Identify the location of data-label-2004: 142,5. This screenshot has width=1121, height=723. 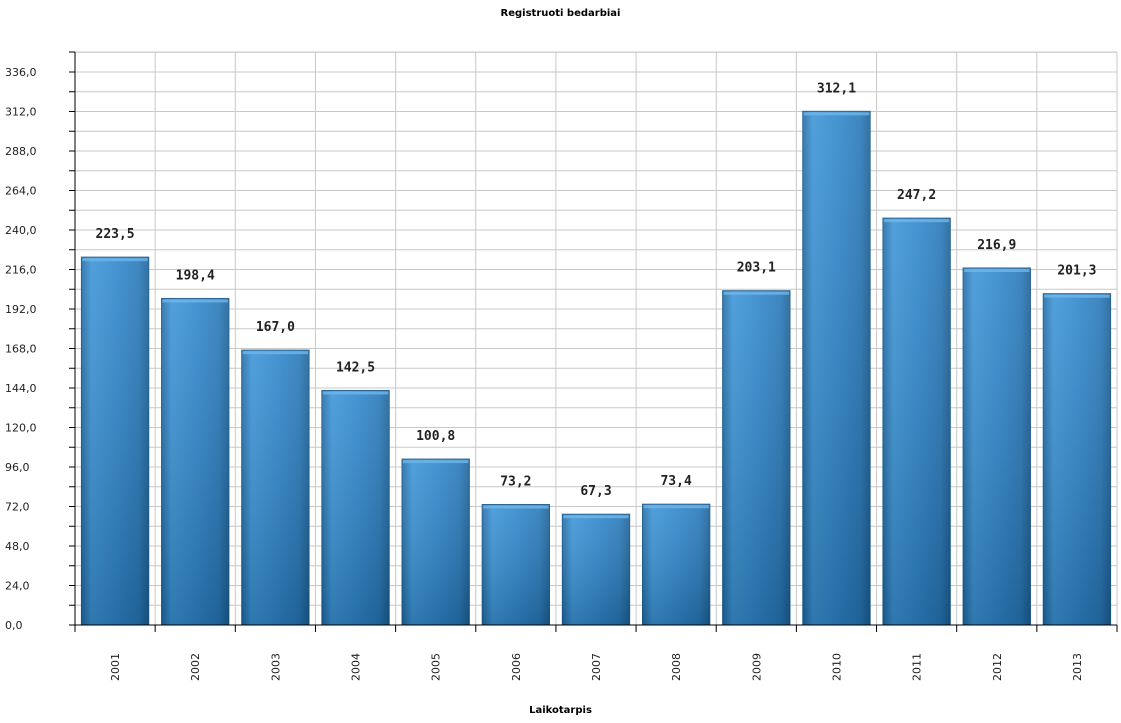
(355, 367).